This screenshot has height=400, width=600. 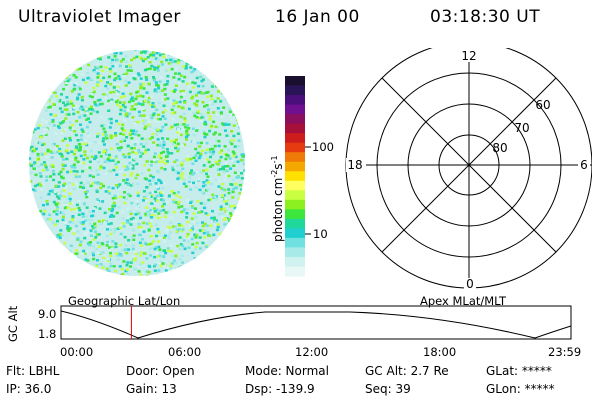 What do you see at coordinates (185, 352) in the screenshot?
I see `x-tick-0600: 06:00` at bounding box center [185, 352].